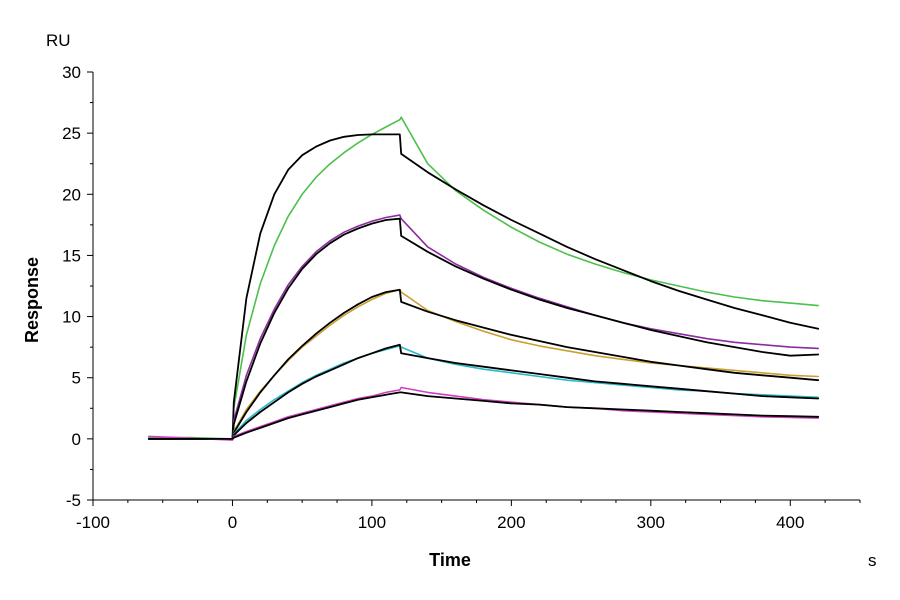 This screenshot has height=600, width=900. Describe the element at coordinates (93, 522) in the screenshot. I see `x-tick-label: -100` at that location.